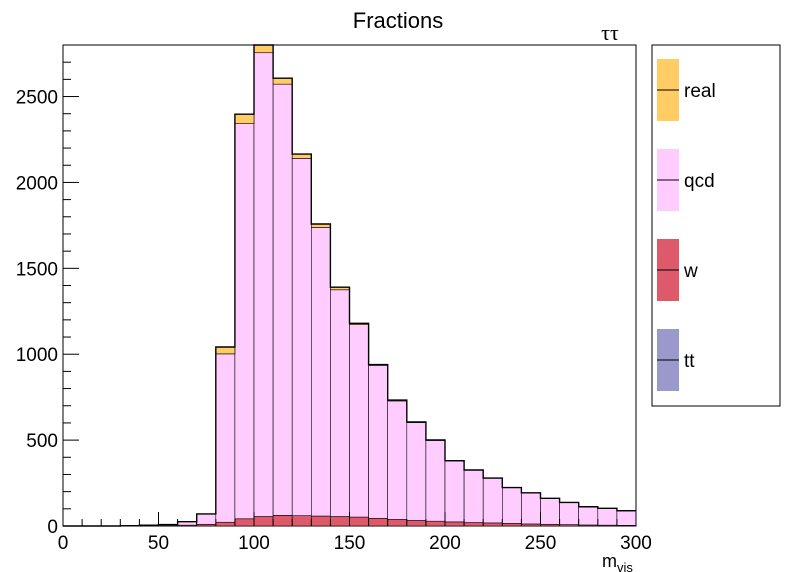 This screenshot has width=796, height=572. I want to click on x-tick-label-0: 0, so click(63, 543).